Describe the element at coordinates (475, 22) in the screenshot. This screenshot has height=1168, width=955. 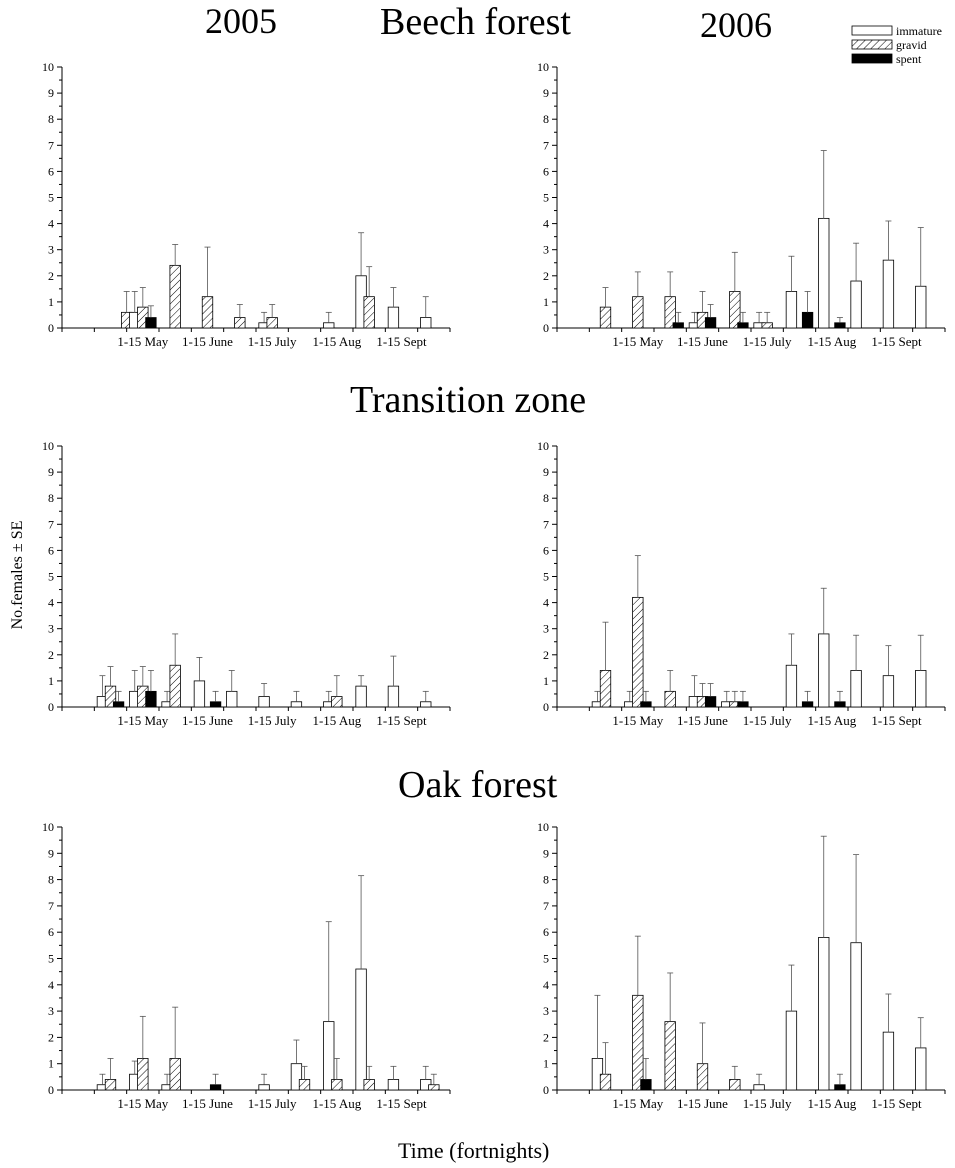
I see `habitat-title-beech: Beech forest` at that location.